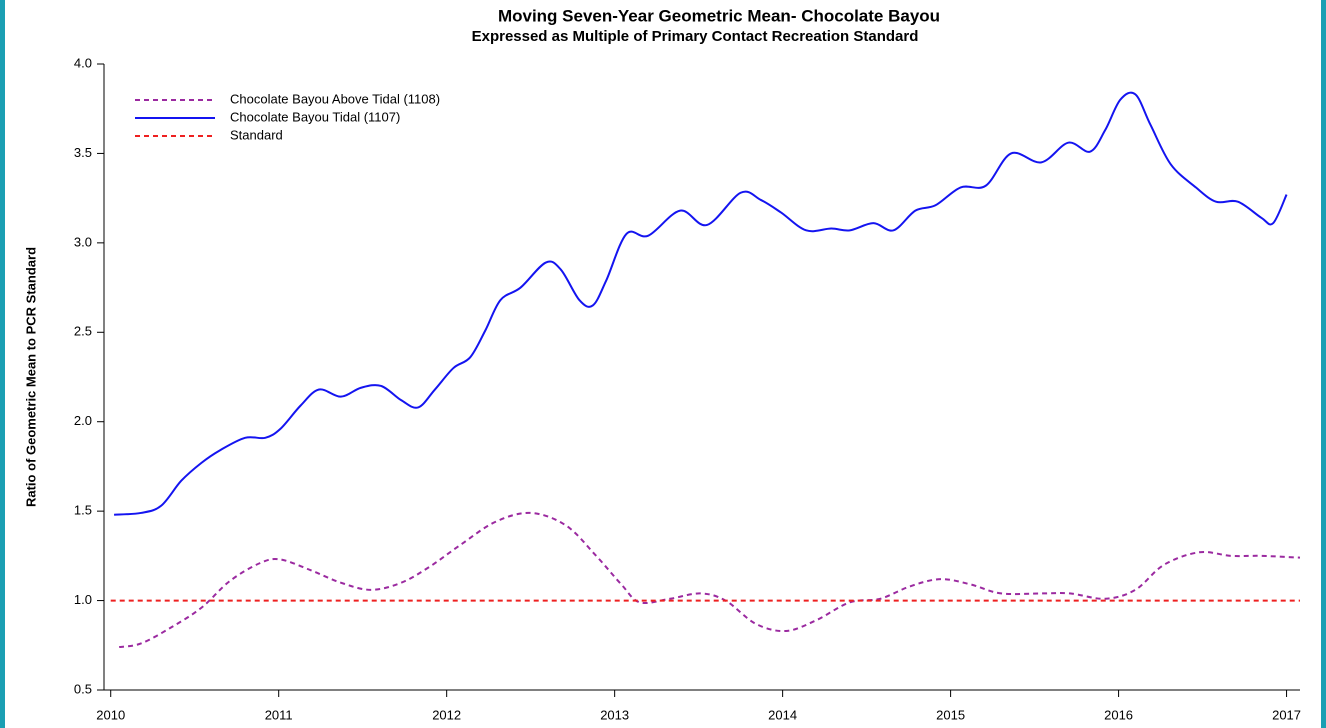  Describe the element at coordinates (83, 599) in the screenshot. I see `y-tick-label: 1.0` at that location.